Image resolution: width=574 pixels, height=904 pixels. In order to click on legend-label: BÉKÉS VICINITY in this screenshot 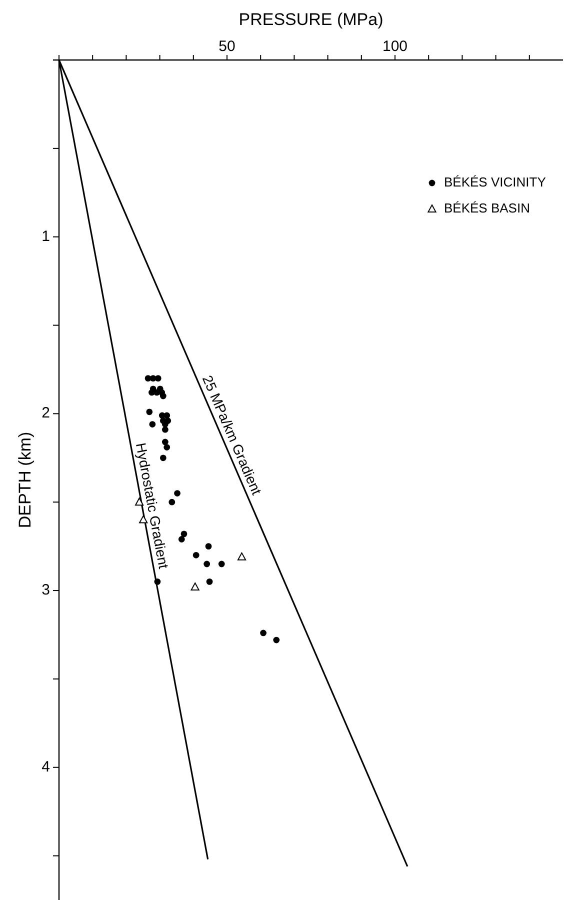, I will do `click(495, 182)`.